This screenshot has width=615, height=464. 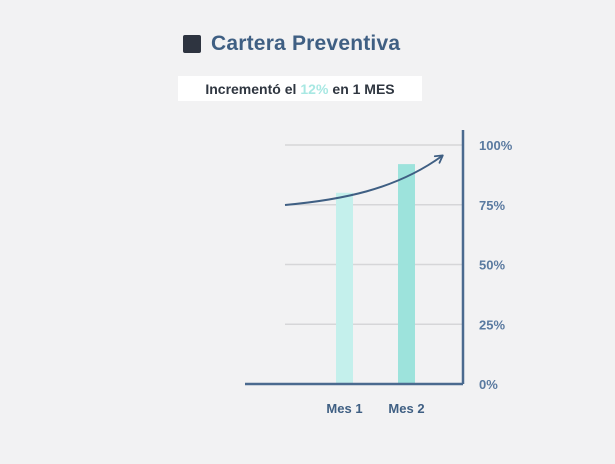 I want to click on y-tick-label: 50%, so click(x=492, y=265).